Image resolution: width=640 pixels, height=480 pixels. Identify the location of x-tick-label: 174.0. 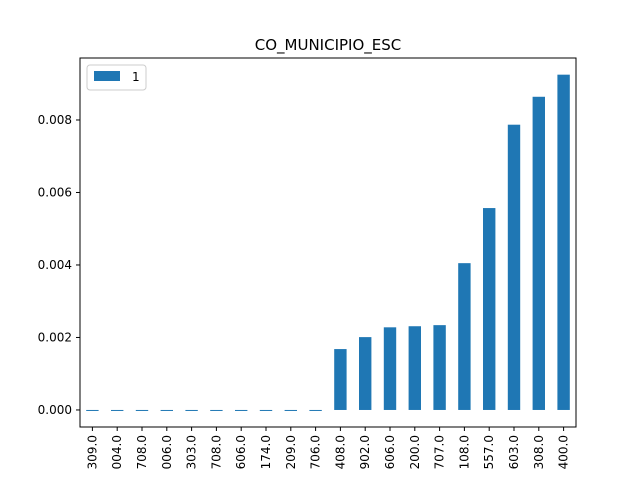
(266, 452).